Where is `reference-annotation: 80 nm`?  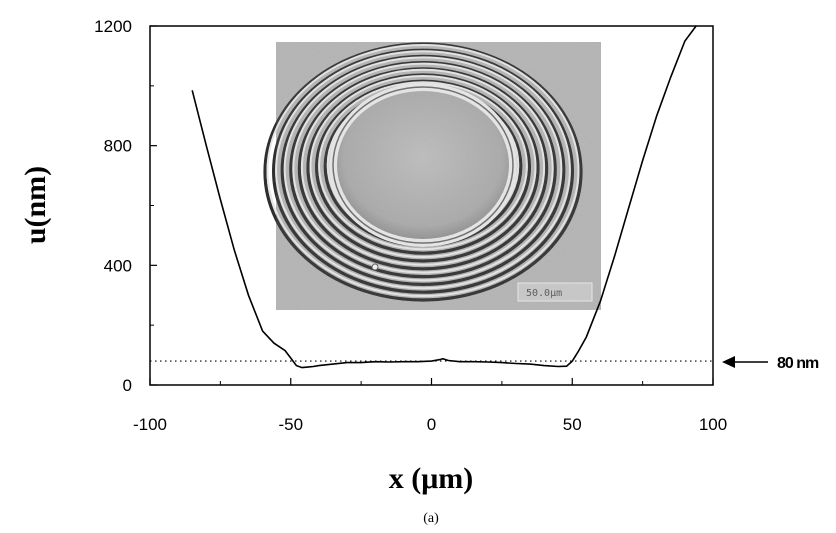 reference-annotation: 80 nm is located at coordinates (771, 363).